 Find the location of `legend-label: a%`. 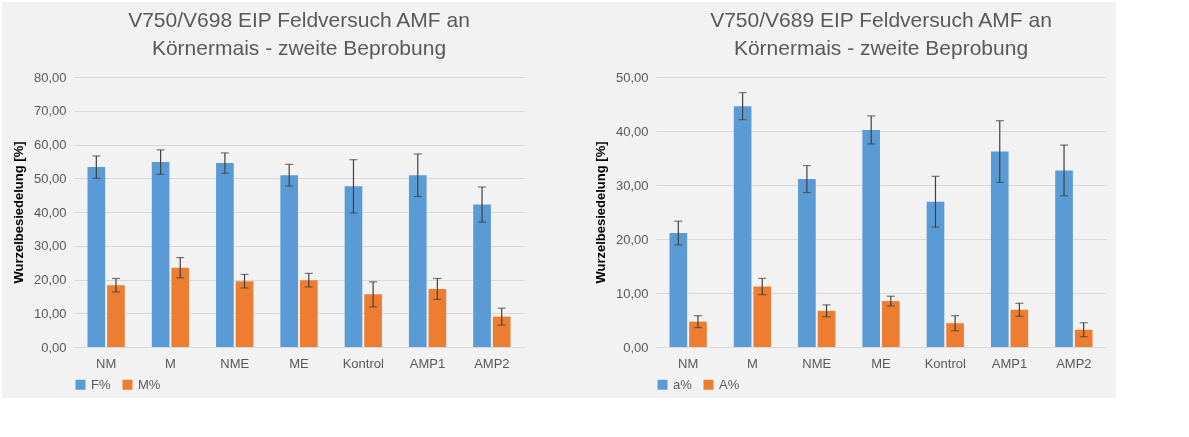

legend-label: a% is located at coordinates (683, 384).